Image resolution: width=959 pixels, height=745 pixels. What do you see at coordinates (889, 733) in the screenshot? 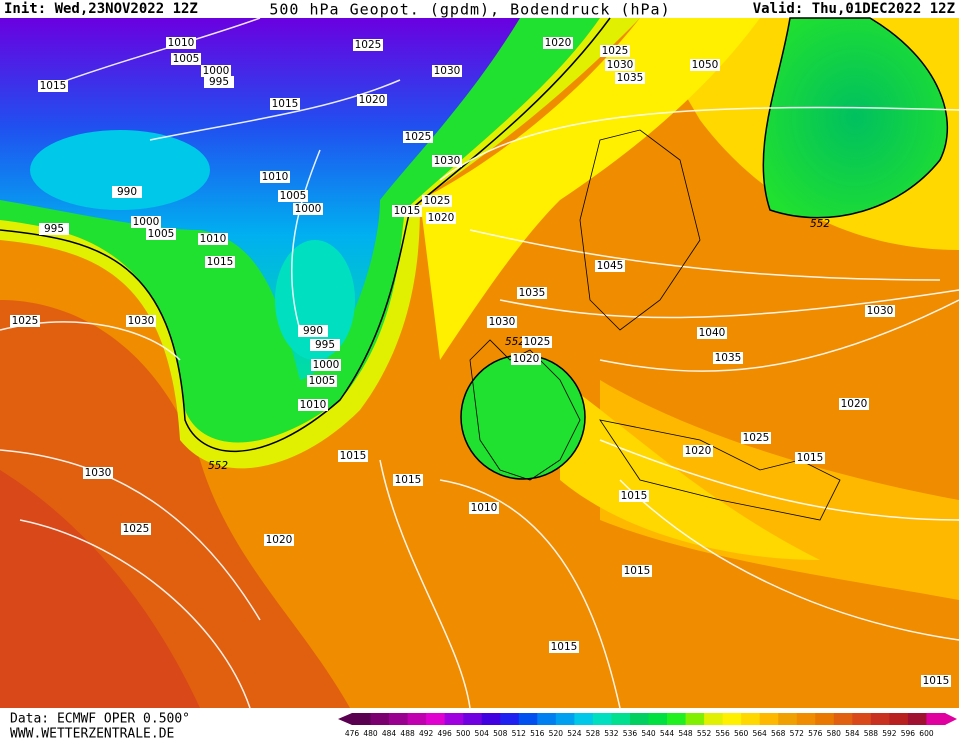
I see `colorbar-label: 592` at bounding box center [889, 733].